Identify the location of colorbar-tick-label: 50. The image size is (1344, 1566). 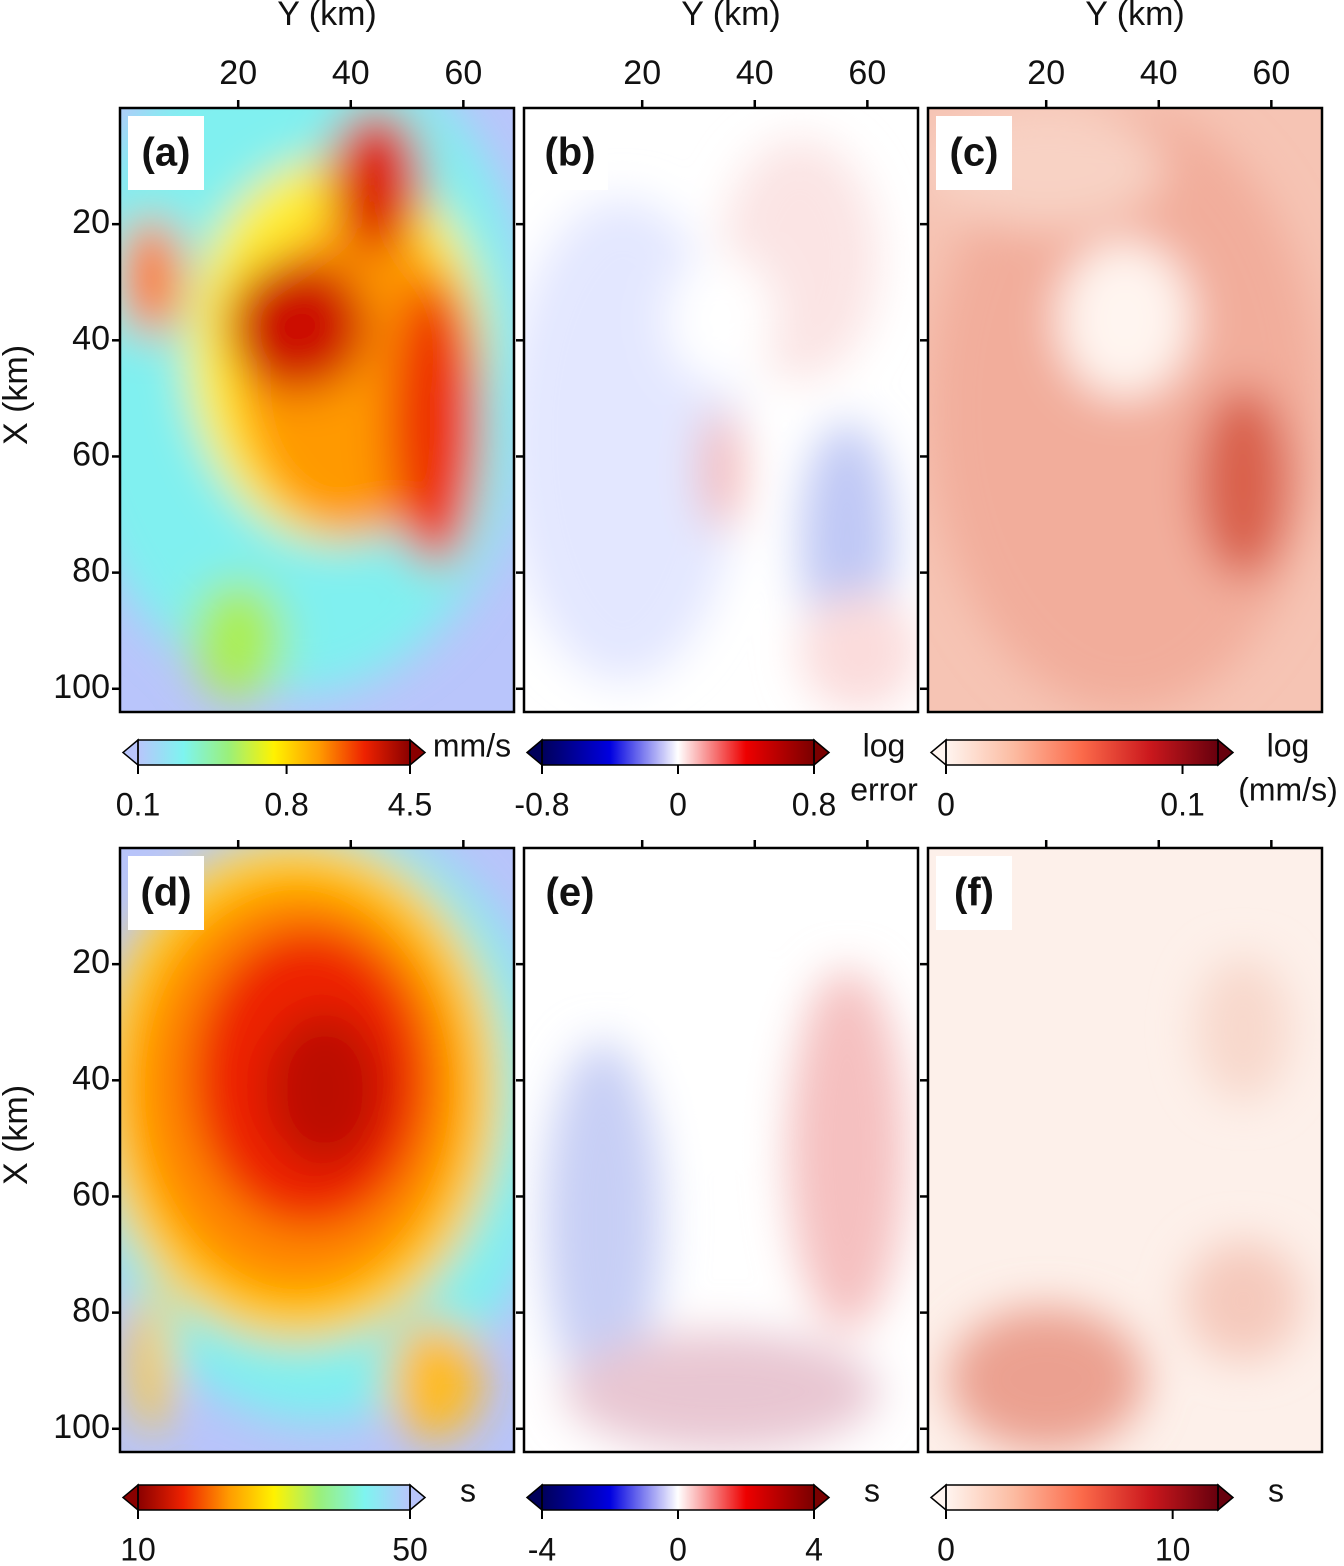
(410, 1548).